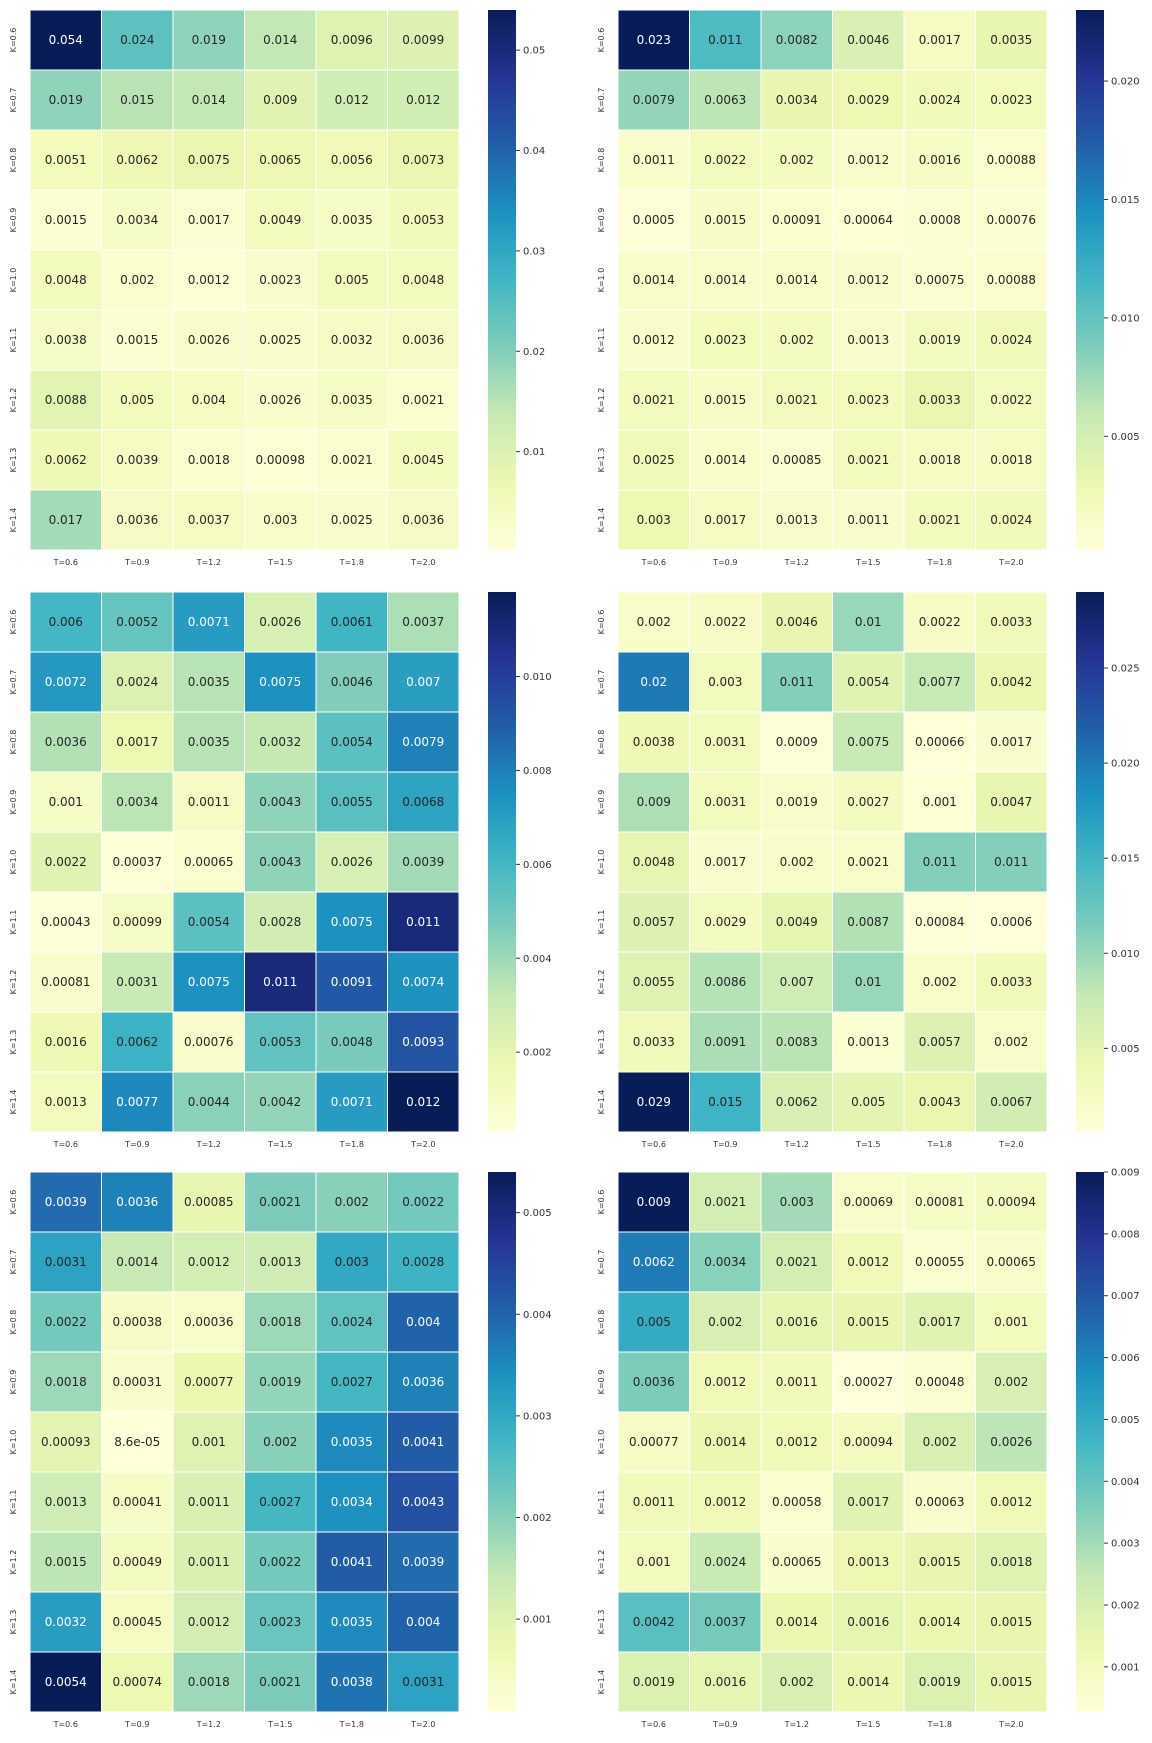  Describe the element at coordinates (1011, 100) in the screenshot. I see `cell-value-label: 0.0023` at that location.